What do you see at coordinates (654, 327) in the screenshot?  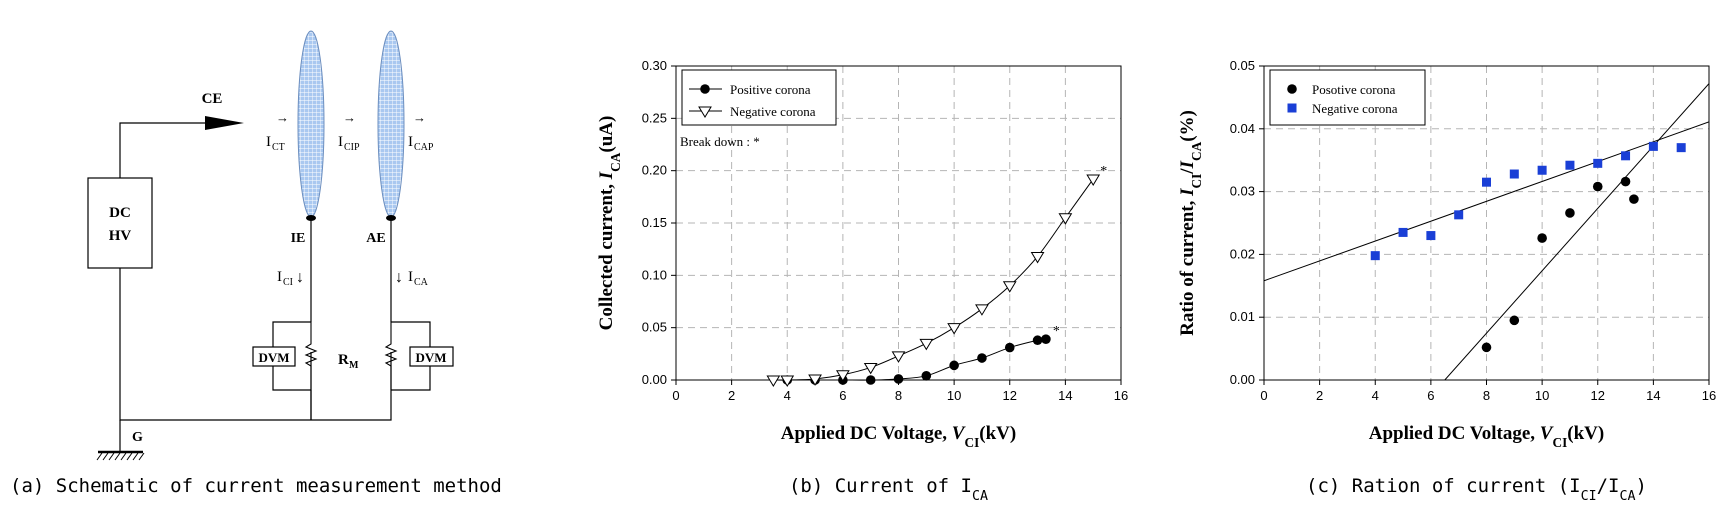 I see `chart-b-y-tick-label: 0.05` at bounding box center [654, 327].